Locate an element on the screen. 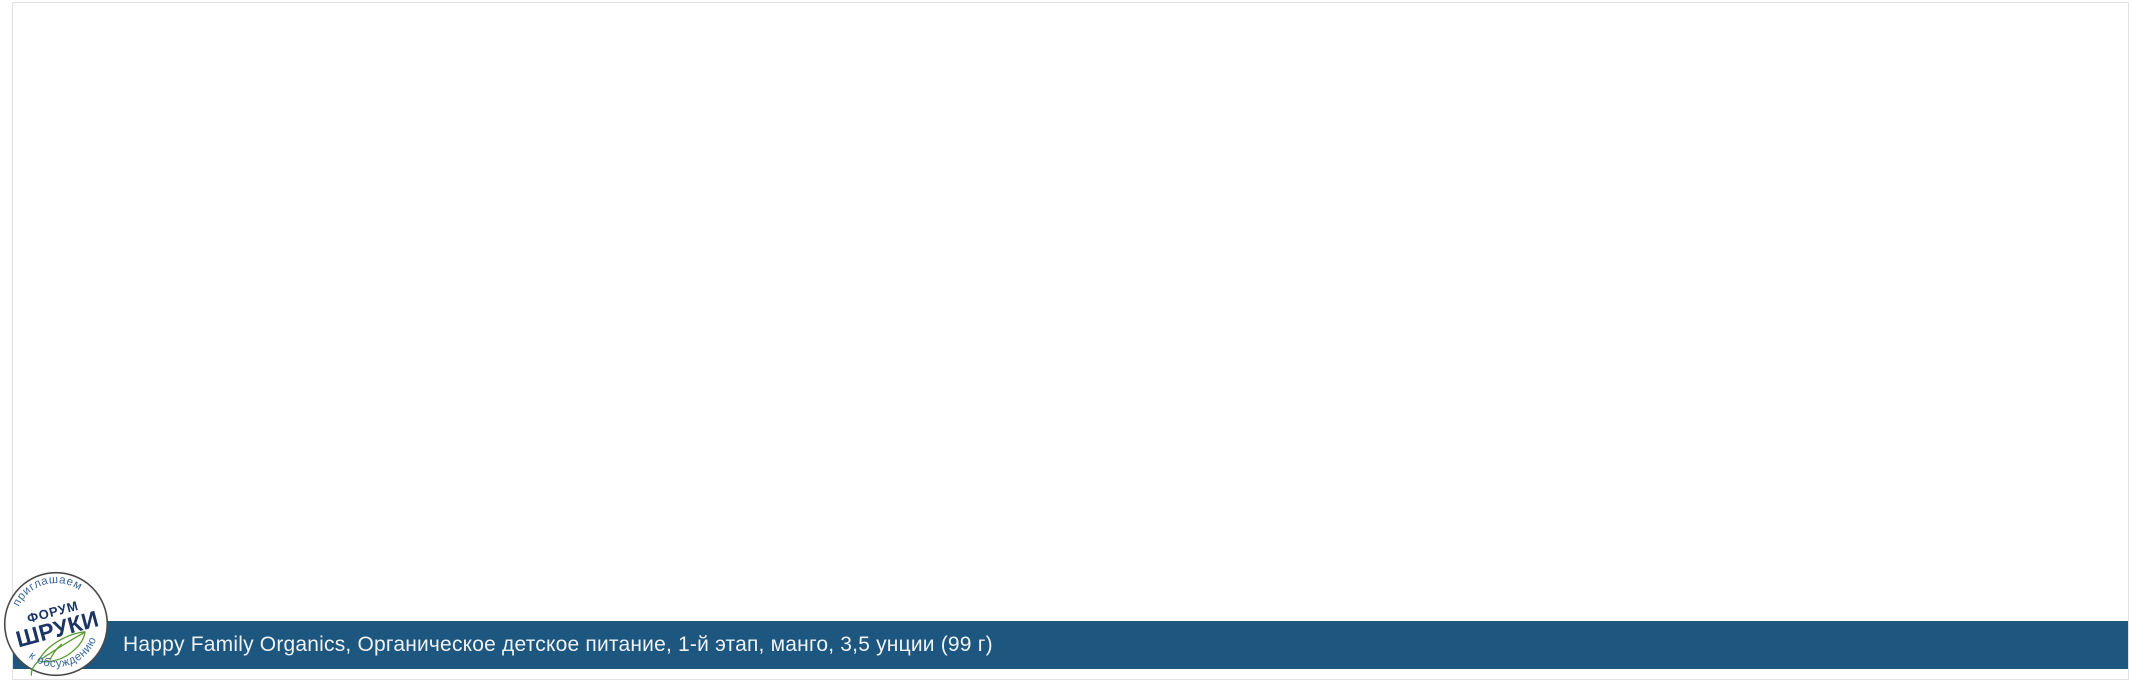 The image size is (2133, 680). badge-circle is located at coordinates (56, 624).